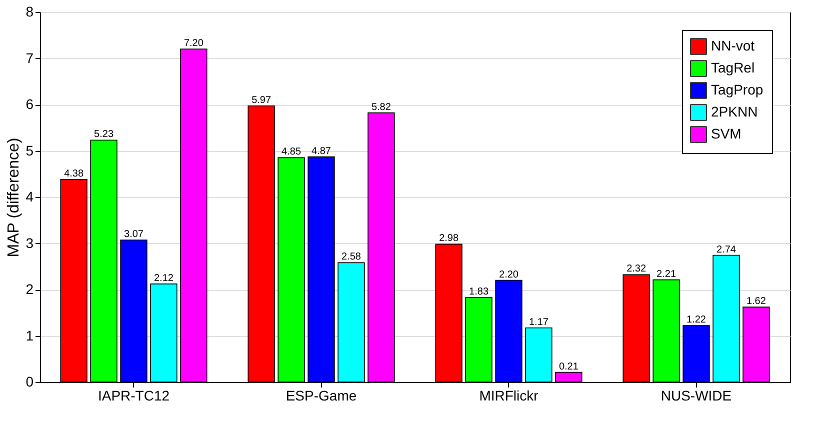  I want to click on legend-label: TagRel, so click(733, 68).